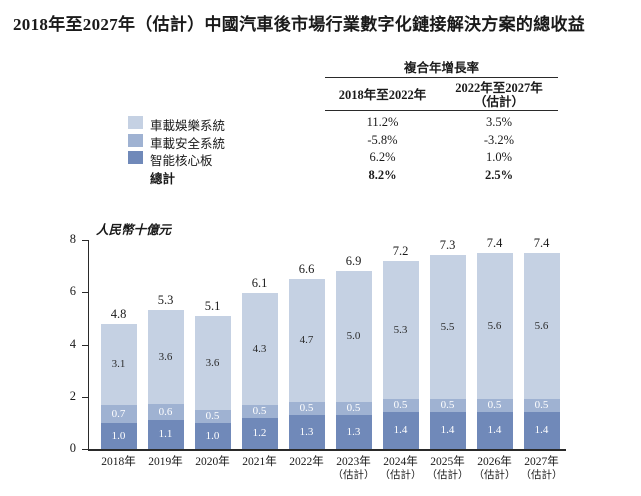 The height and width of the screenshot is (496, 641). I want to click on x-axis-label-year: 2023年, so click(353, 462).